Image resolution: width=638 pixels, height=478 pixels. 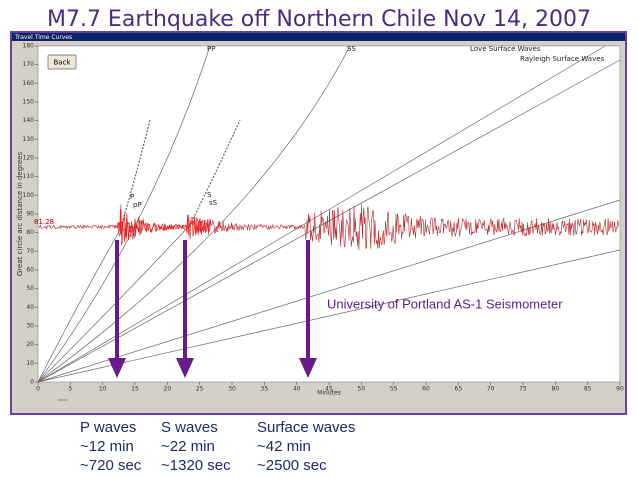 What do you see at coordinates (30, 344) in the screenshot?
I see `y-tick-label: 20` at bounding box center [30, 344].